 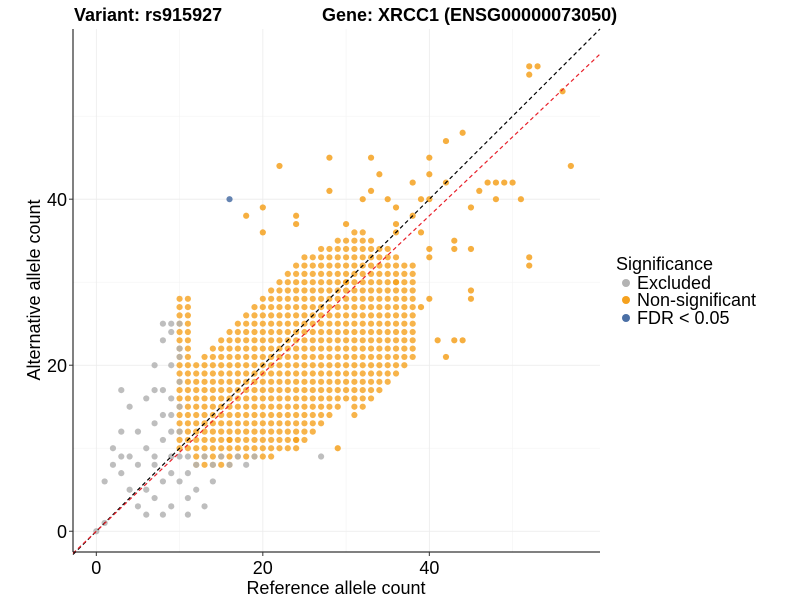 What do you see at coordinates (62, 532) in the screenshot?
I see `y-tick-label: 0` at bounding box center [62, 532].